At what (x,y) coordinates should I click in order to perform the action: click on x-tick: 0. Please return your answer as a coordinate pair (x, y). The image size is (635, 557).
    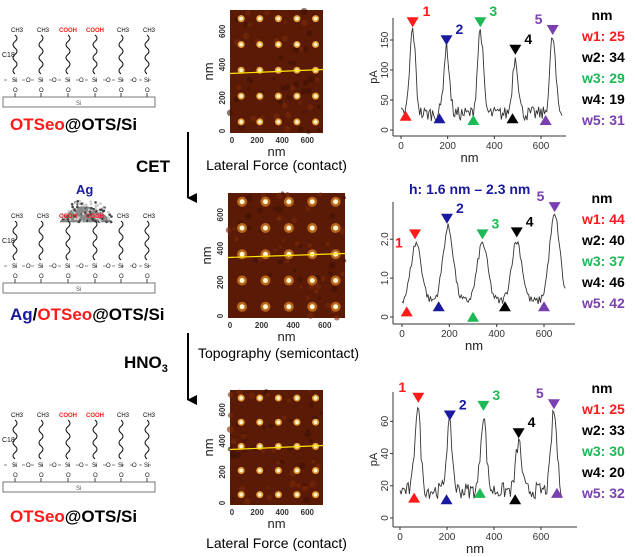
    Looking at the image, I should click on (232, 140).